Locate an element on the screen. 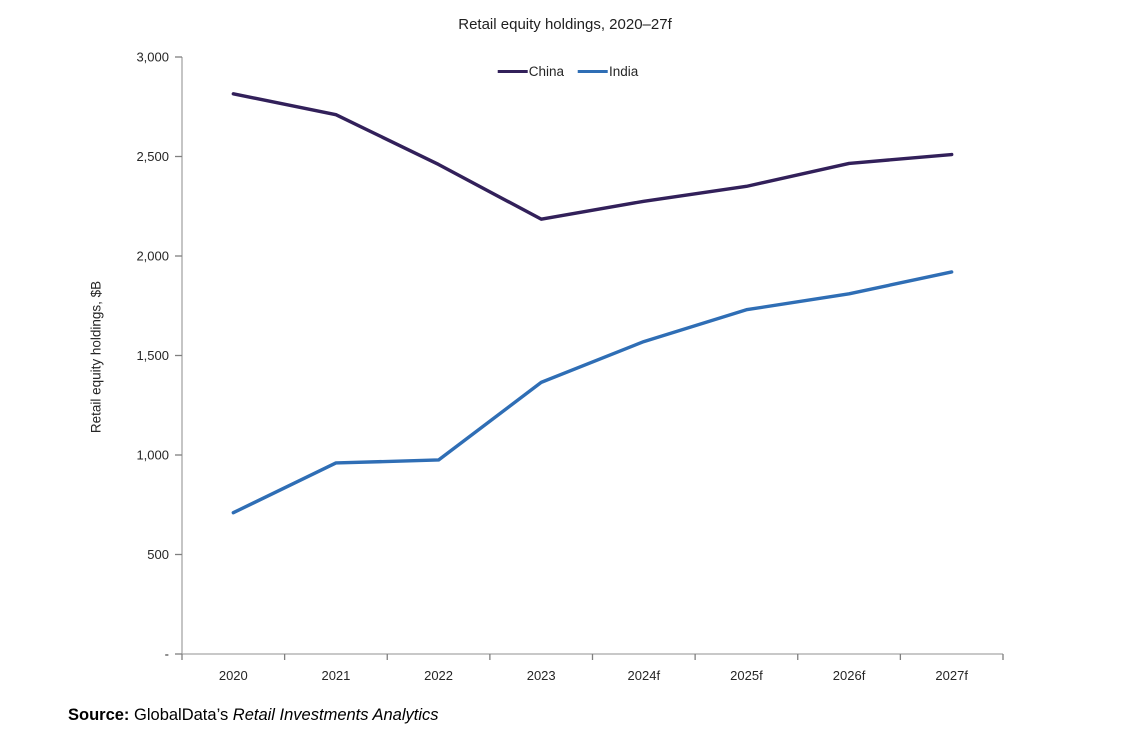 The image size is (1127, 746). y-tick-label: 2,500 is located at coordinates (152, 156).